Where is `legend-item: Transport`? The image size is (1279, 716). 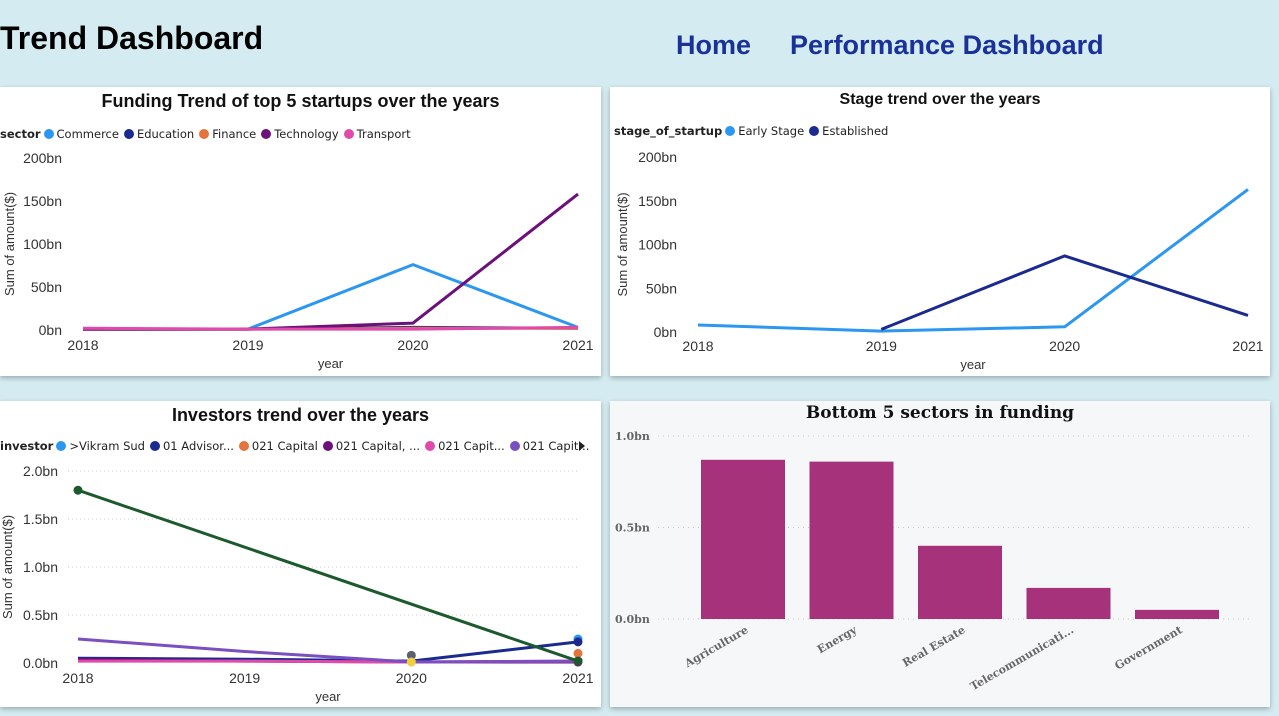
legend-item: Transport is located at coordinates (377, 134).